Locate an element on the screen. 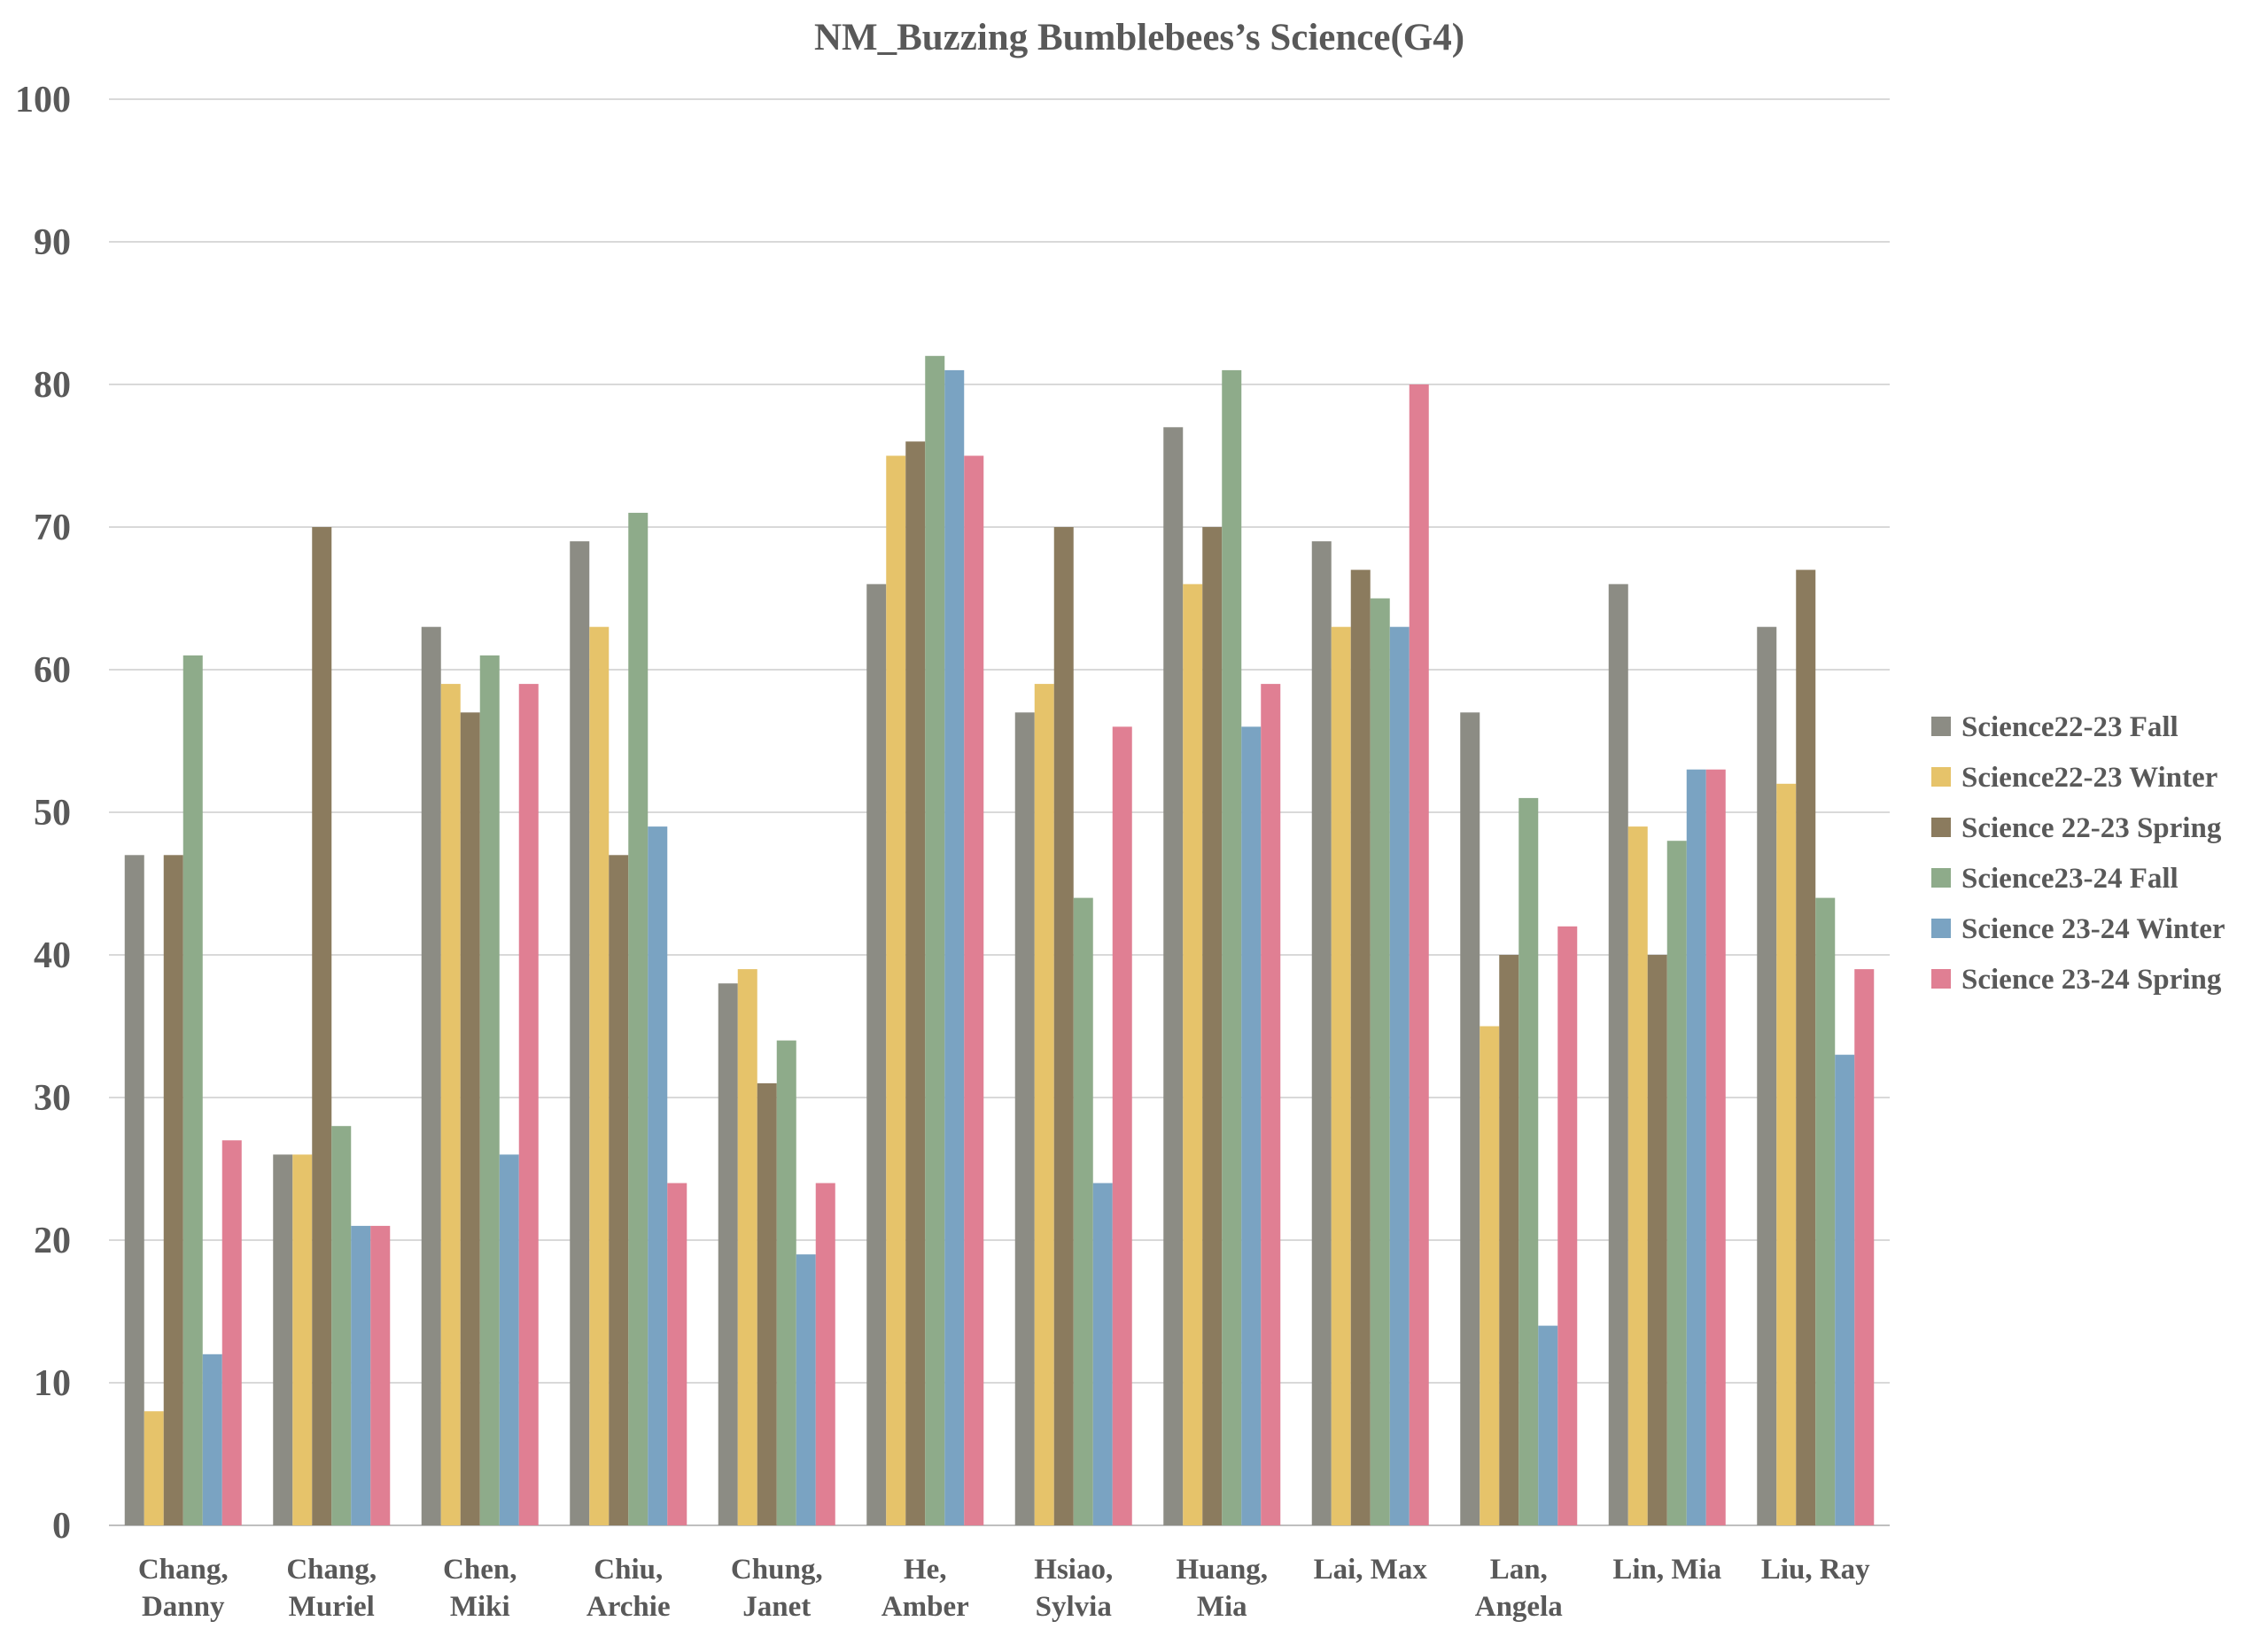 The width and height of the screenshot is (2268, 1629). x-tick-label: Janet is located at coordinates (776, 1607).